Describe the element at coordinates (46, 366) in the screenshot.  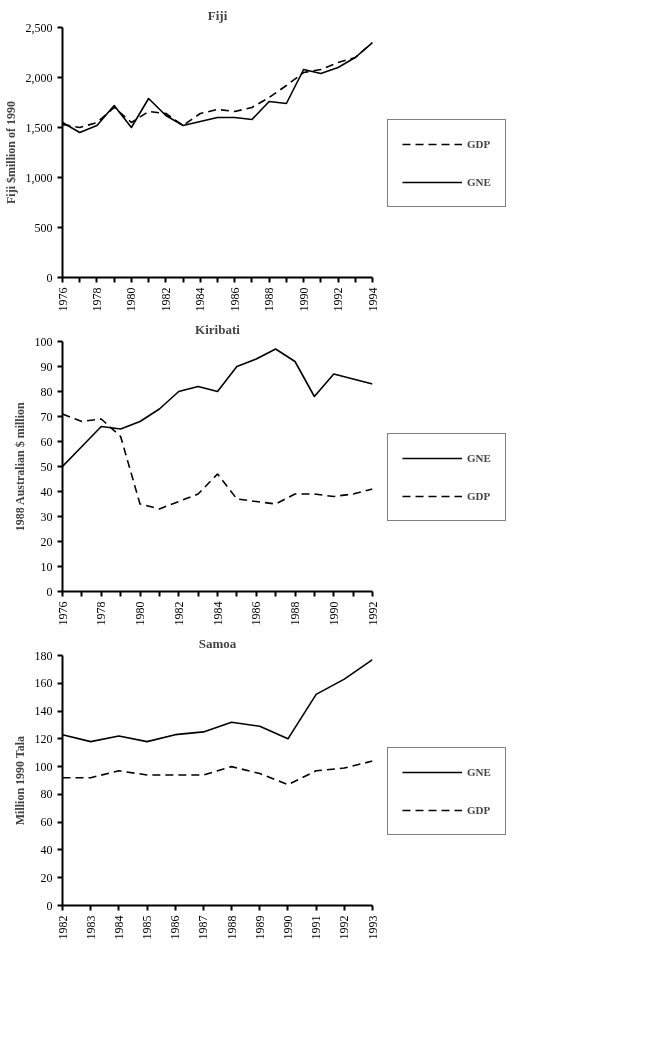
I see `y-tick-label: 90` at that location.